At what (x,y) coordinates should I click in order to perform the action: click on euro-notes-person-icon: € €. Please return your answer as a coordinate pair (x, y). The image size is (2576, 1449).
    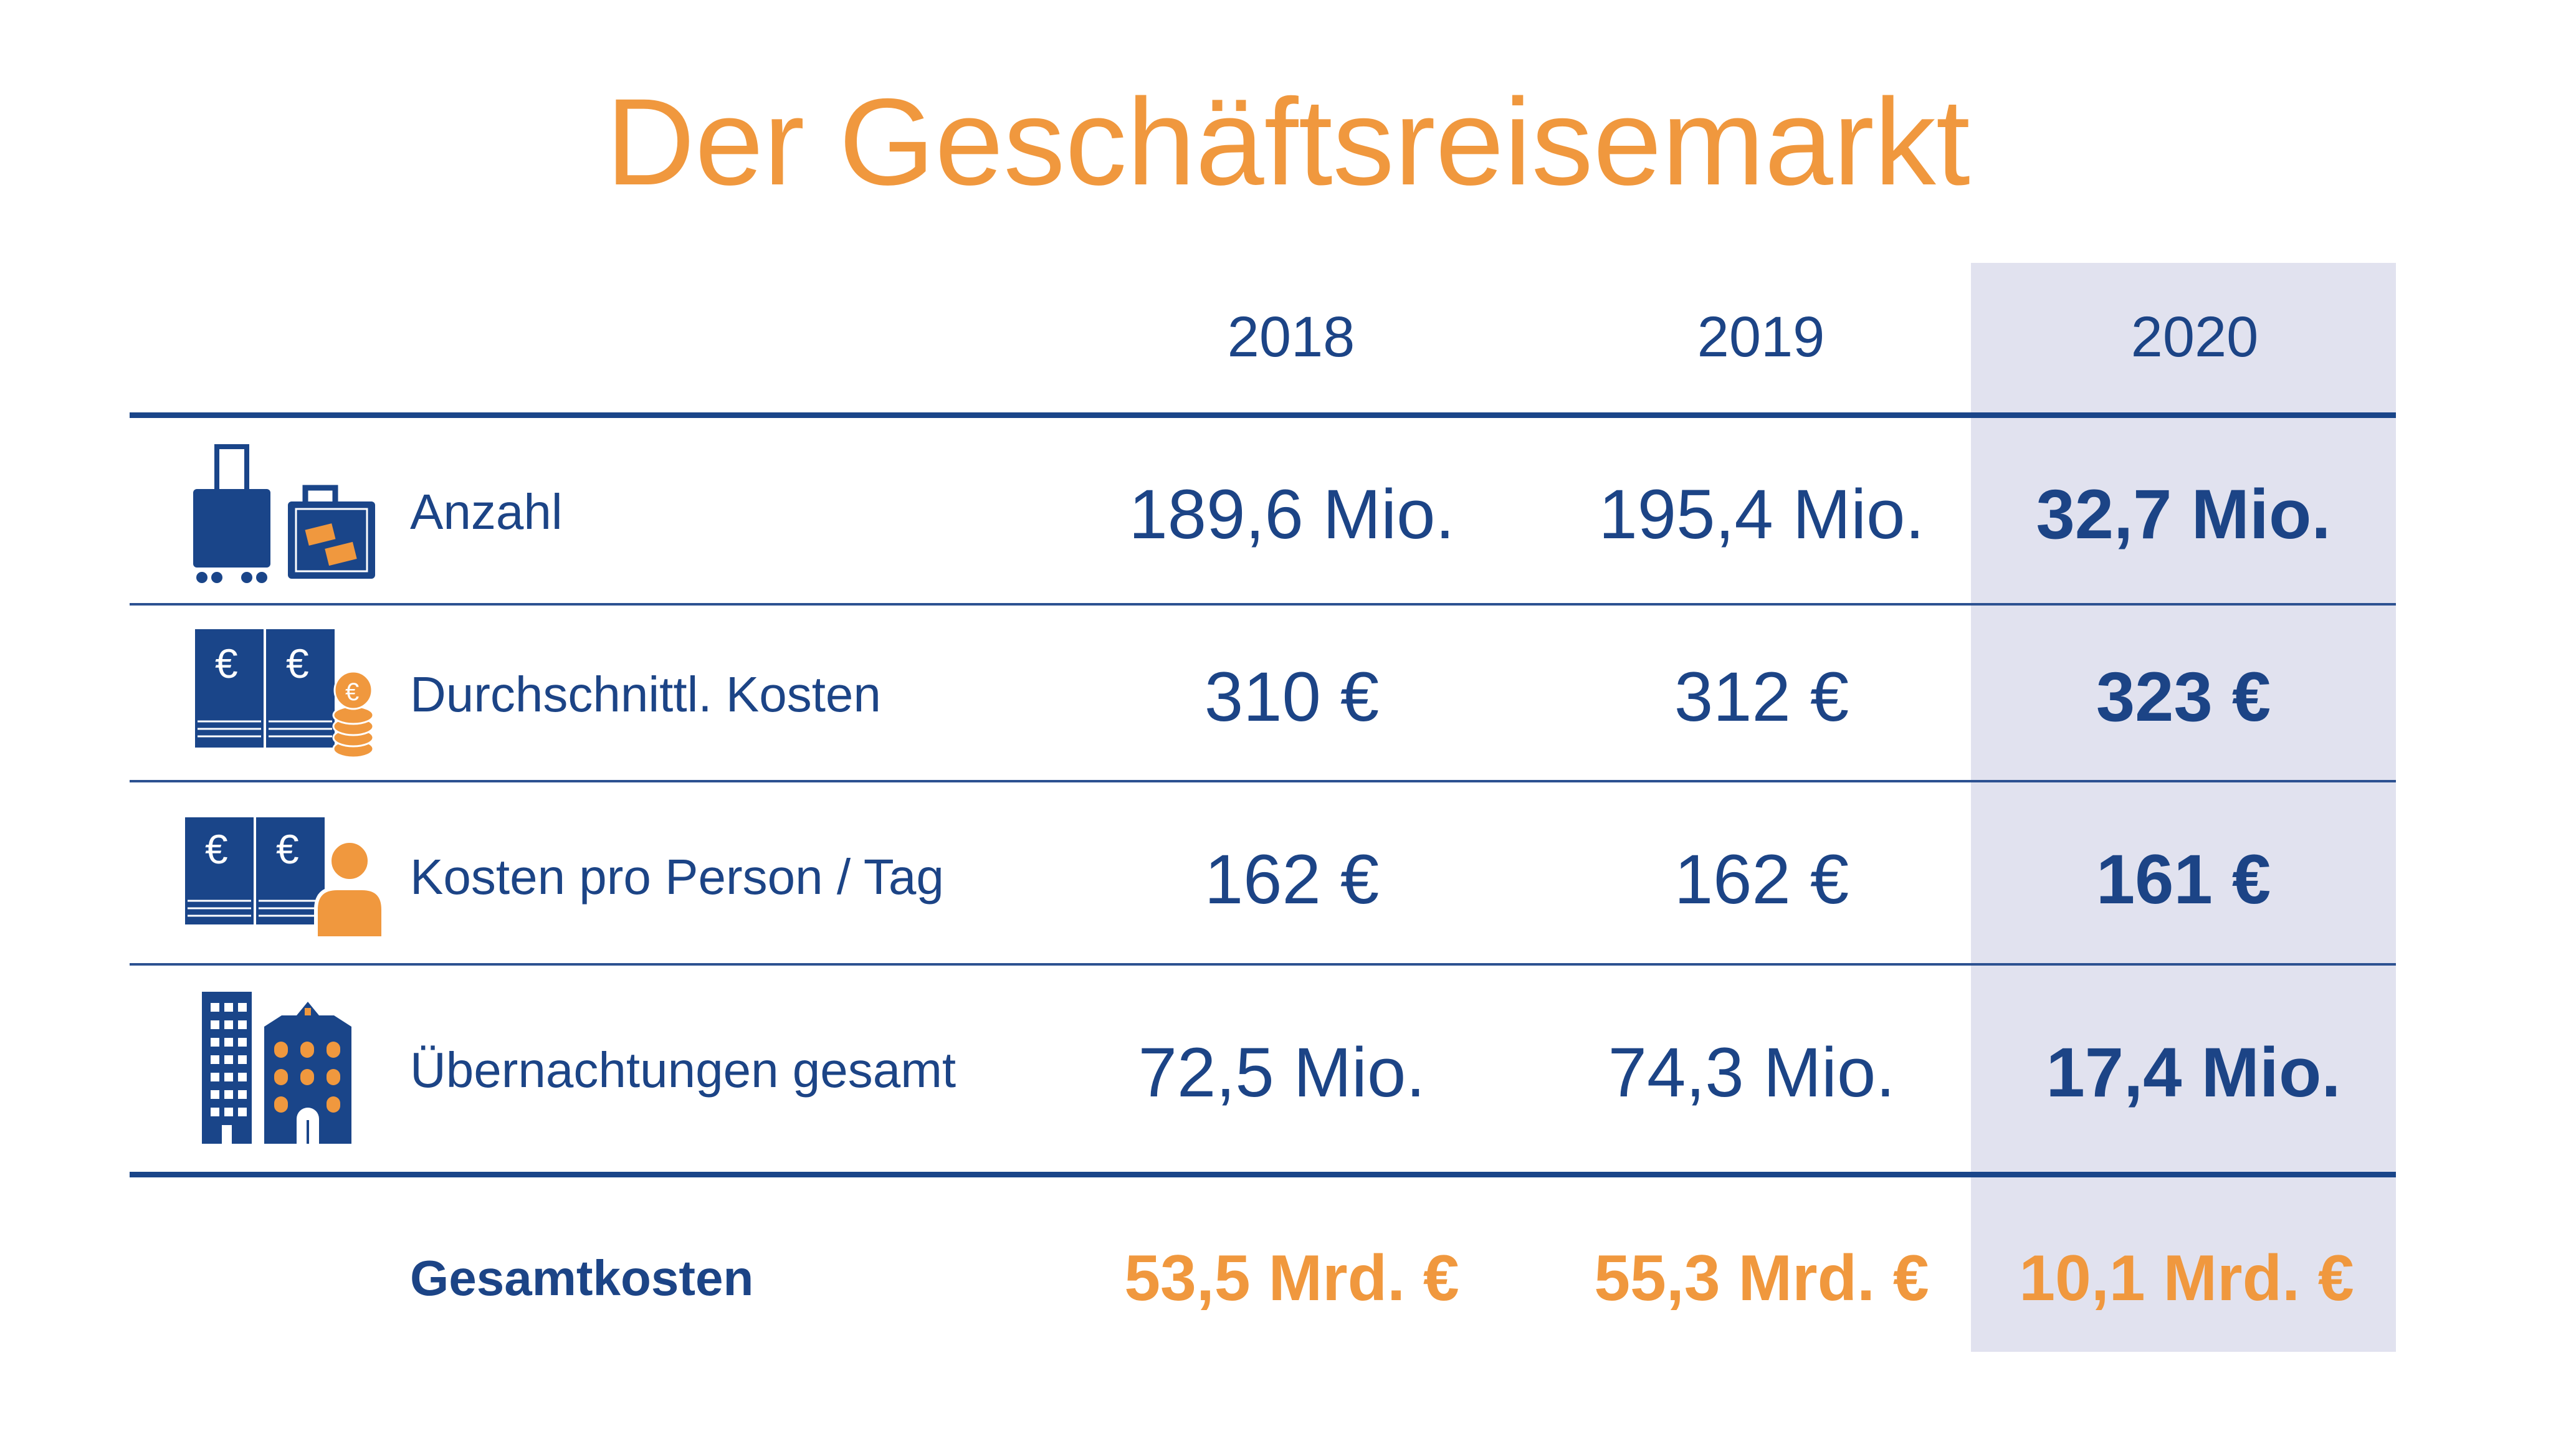
    Looking at the image, I should click on (285, 878).